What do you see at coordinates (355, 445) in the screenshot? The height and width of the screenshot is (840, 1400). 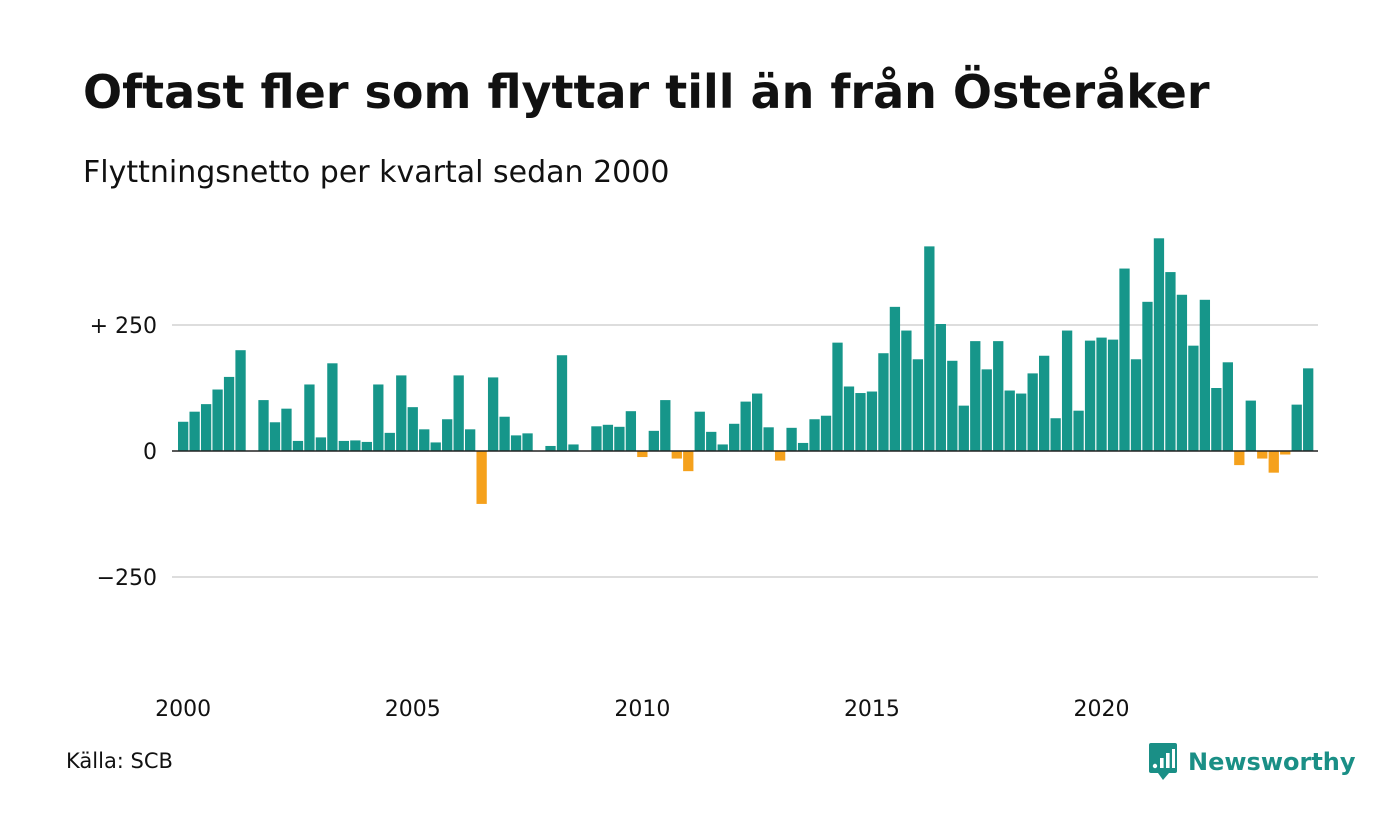 I see `bar: 2003 K4: 21` at bounding box center [355, 445].